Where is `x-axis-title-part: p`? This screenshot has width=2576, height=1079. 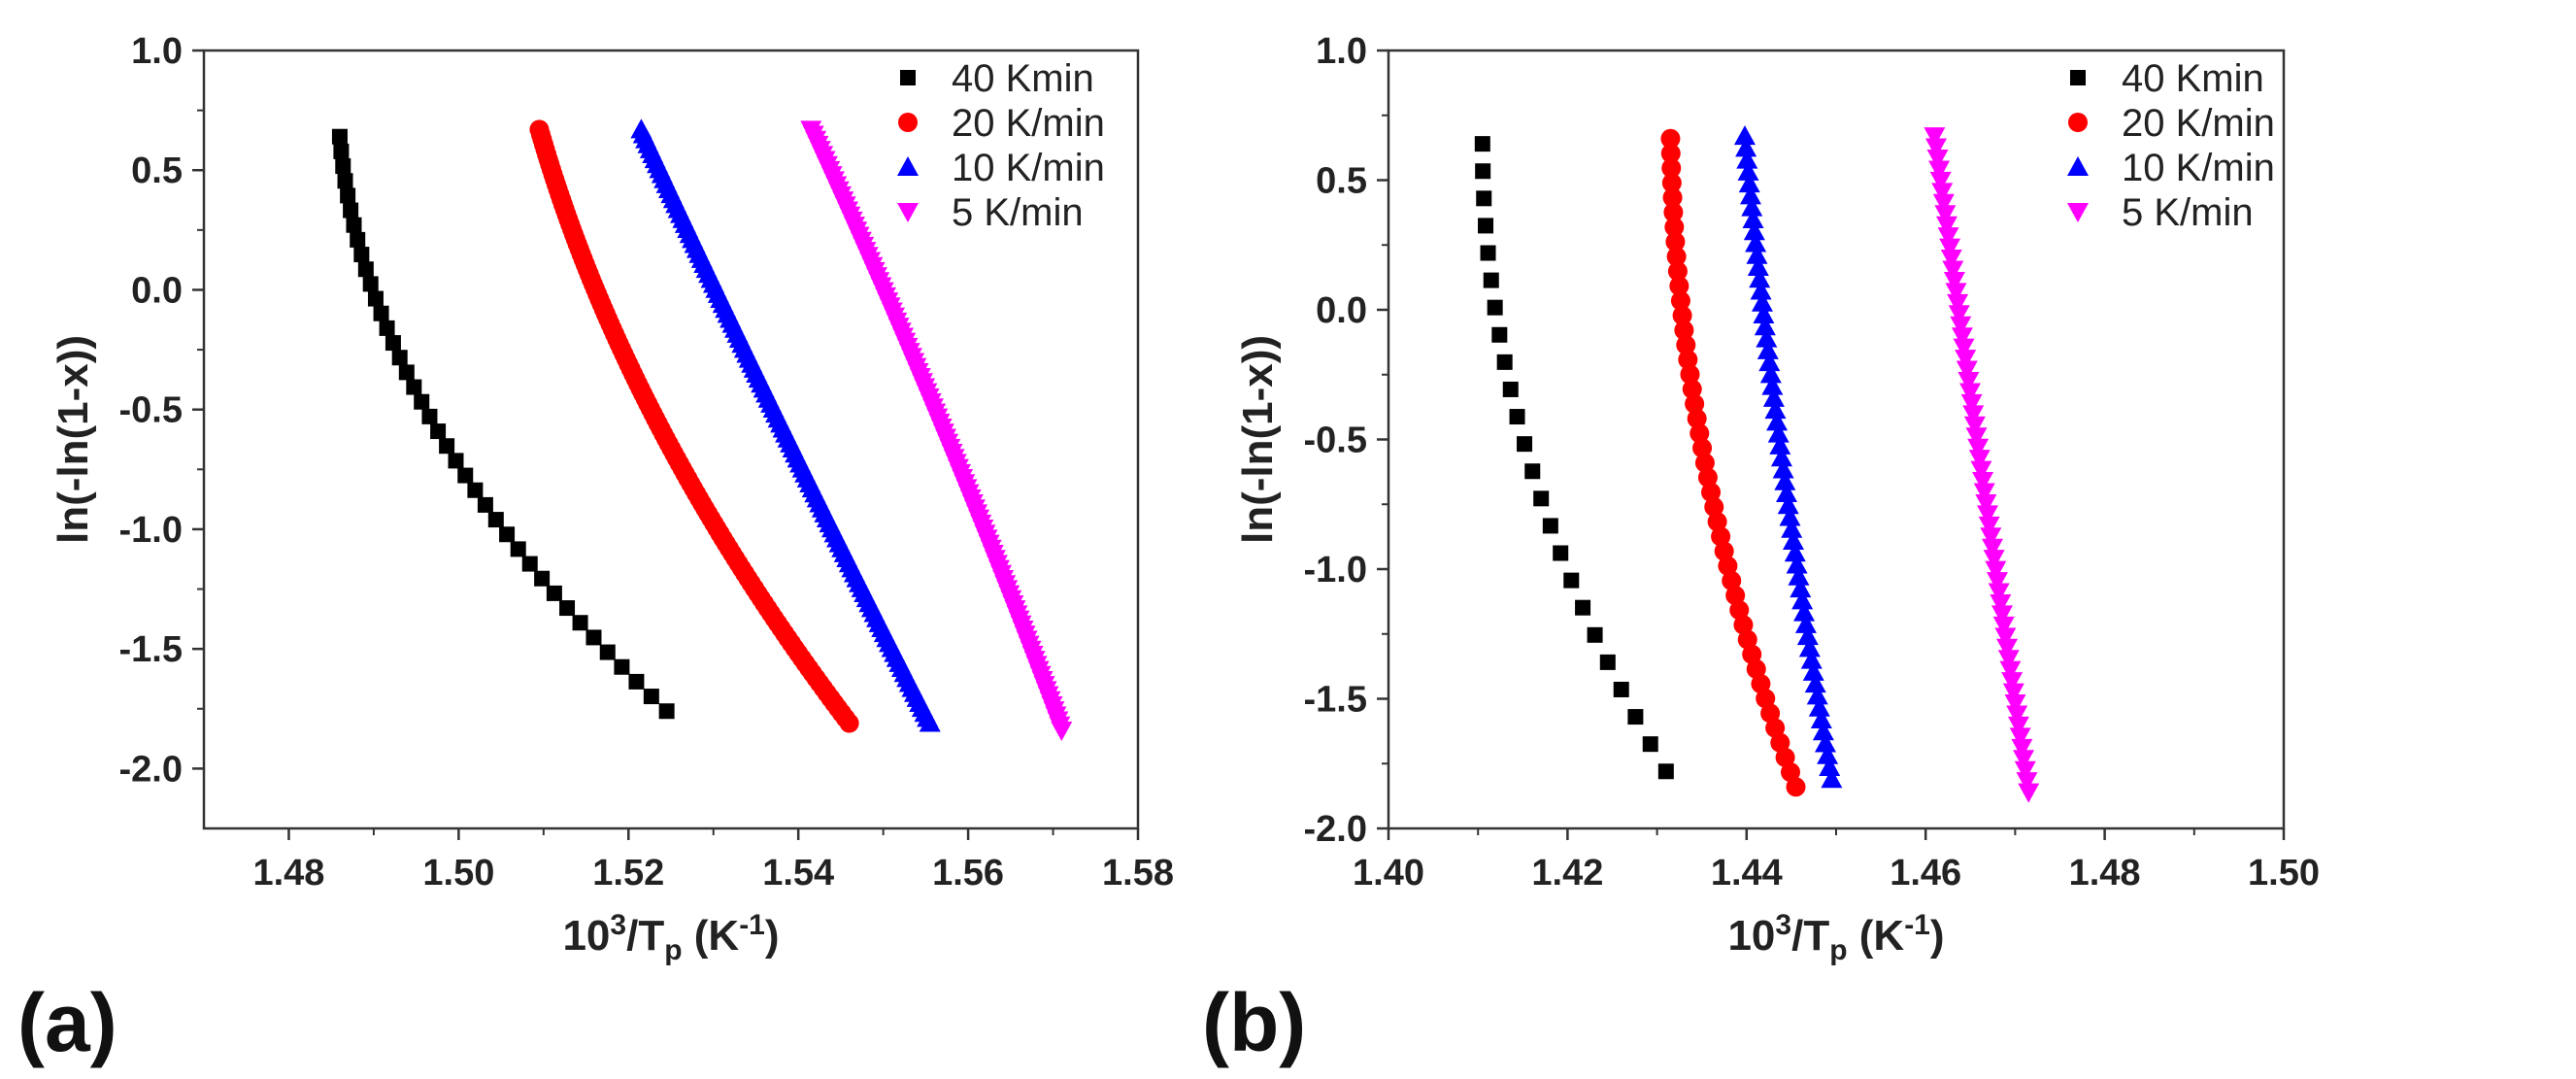
x-axis-title-part: p is located at coordinates (1838, 950).